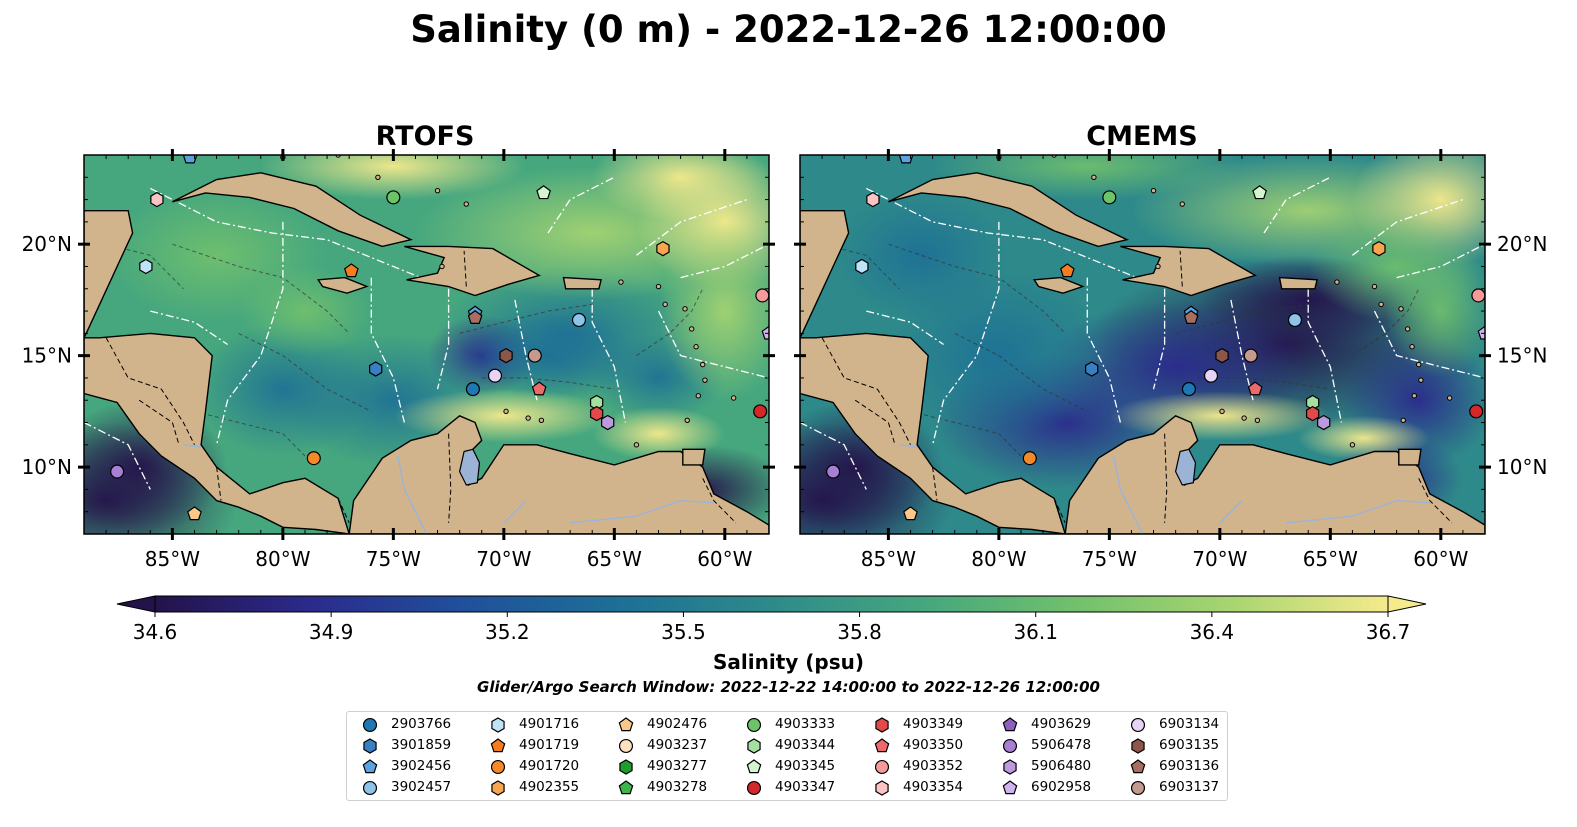  Describe the element at coordinates (1009, 210) in the screenshot. I see `land-cuba` at that location.